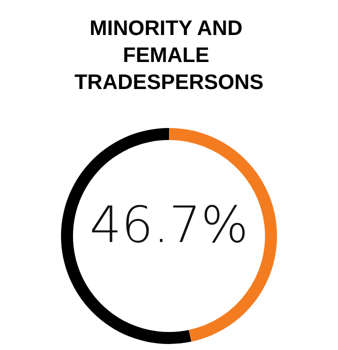 This screenshot has height=350, width=338. I want to click on text: 46.7%, so click(169, 225).